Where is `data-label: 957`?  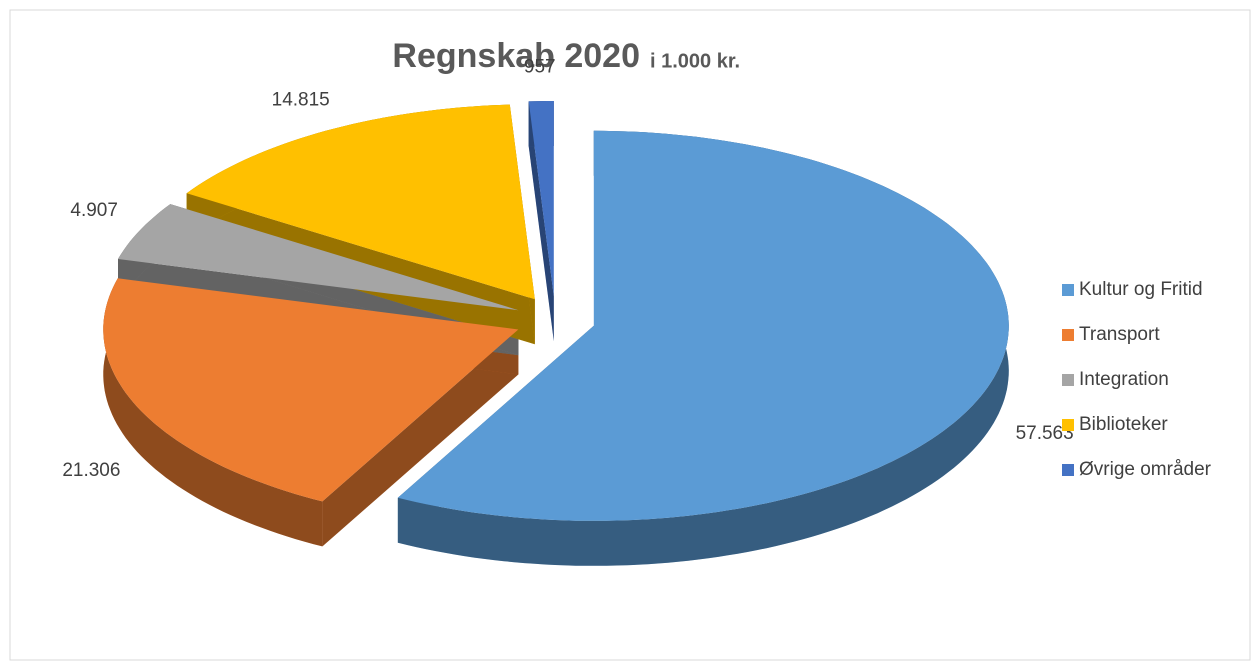
data-label: 957 is located at coordinates (540, 67).